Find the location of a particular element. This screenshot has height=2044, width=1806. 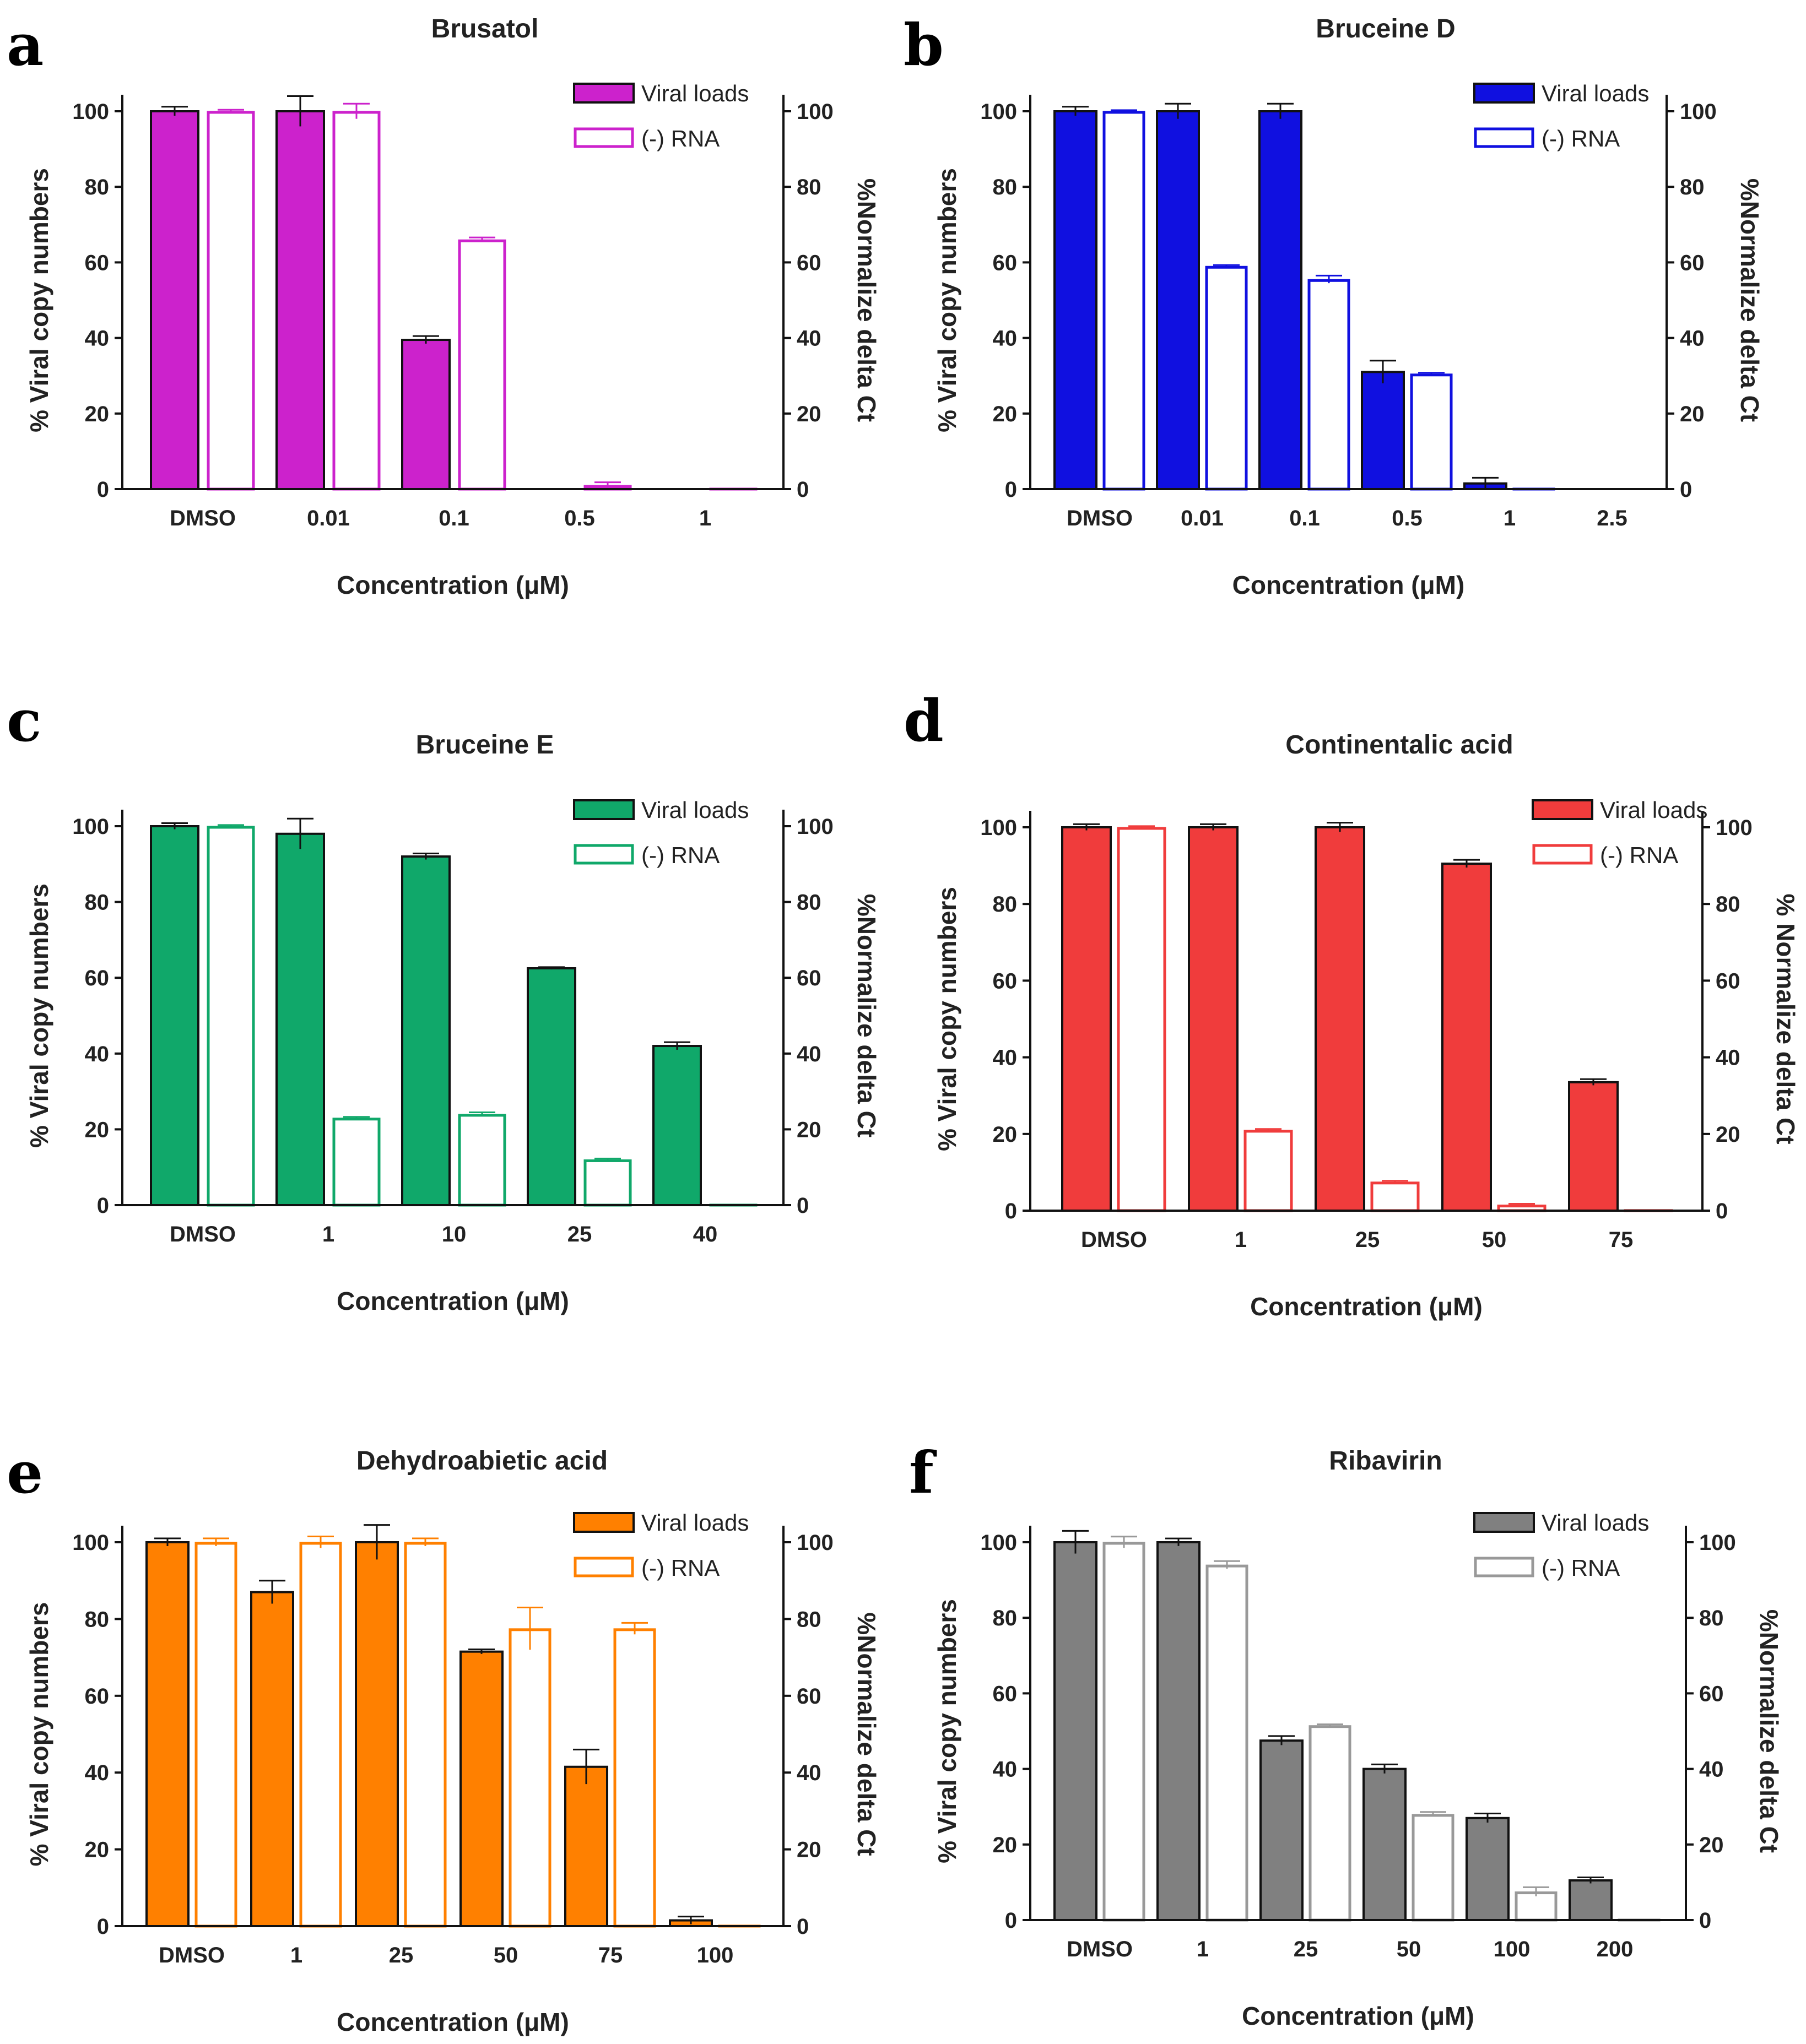

panel-a-group: a is located at coordinates (25, 45).